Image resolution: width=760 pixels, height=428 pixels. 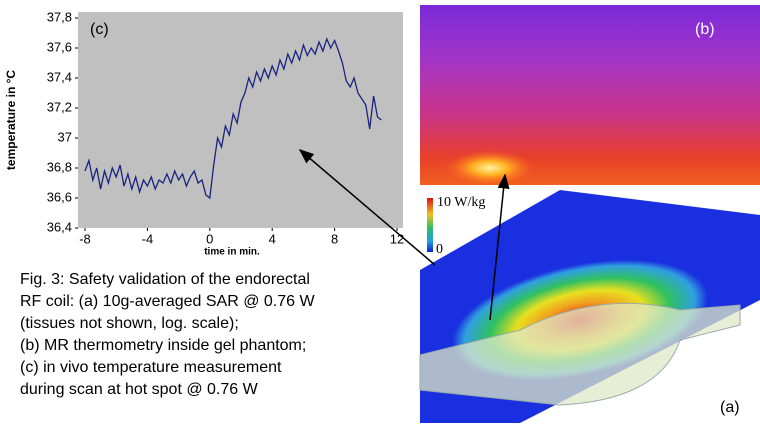 I want to click on y-tick-label: 37,8, so click(x=59, y=16).